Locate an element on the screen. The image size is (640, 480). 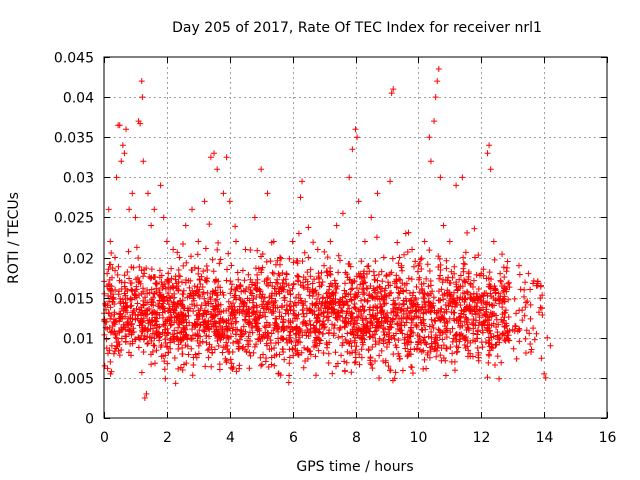
y-tick-label: 0.005 is located at coordinates (74, 380).